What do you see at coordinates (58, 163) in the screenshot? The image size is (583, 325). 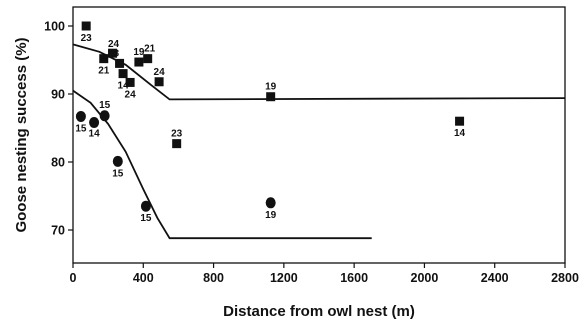 I see `y-tick-label: 80` at bounding box center [58, 163].